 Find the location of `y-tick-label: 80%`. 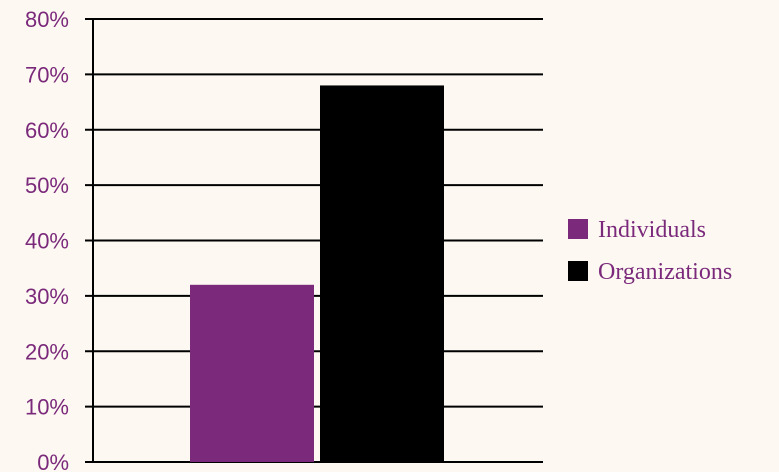

y-tick-label: 80% is located at coordinates (47, 19).